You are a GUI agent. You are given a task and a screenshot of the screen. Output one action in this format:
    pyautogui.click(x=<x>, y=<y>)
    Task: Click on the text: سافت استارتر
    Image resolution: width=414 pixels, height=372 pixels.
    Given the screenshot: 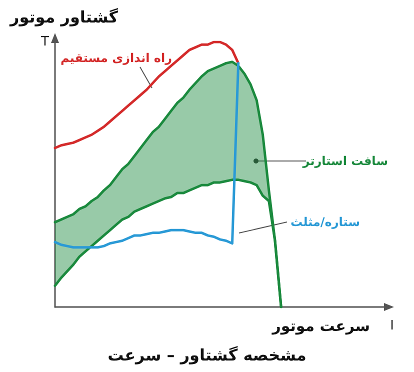 What is the action you would take?
    pyautogui.click(x=345, y=161)
    